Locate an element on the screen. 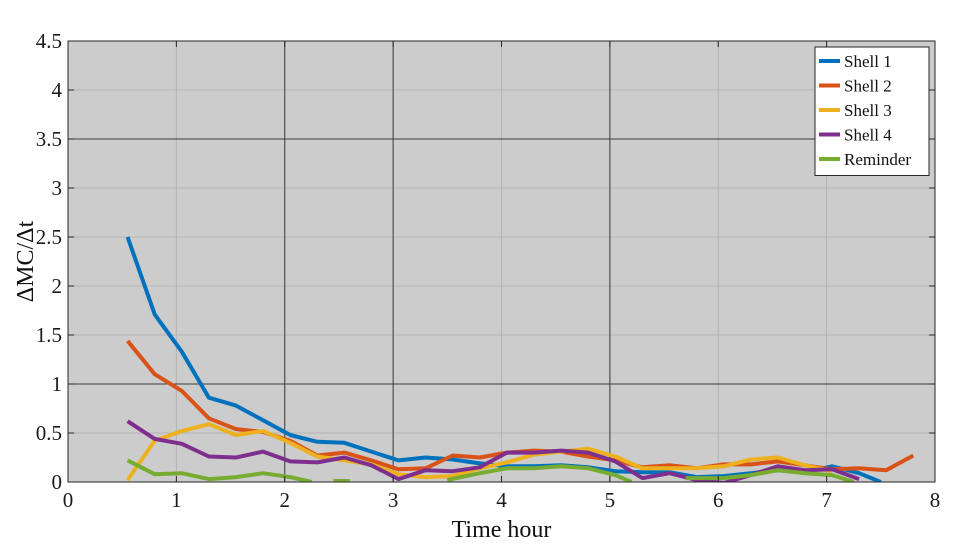 This screenshot has height=544, width=954. legend-label: Shell 1 is located at coordinates (868, 61).